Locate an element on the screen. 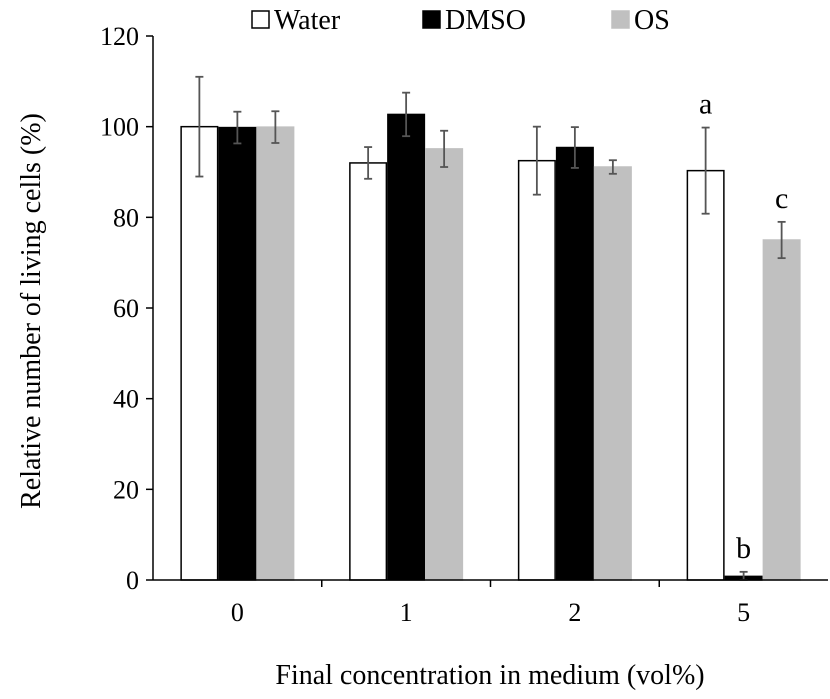 The width and height of the screenshot is (830, 699). annotation-b: b is located at coordinates (743, 548).